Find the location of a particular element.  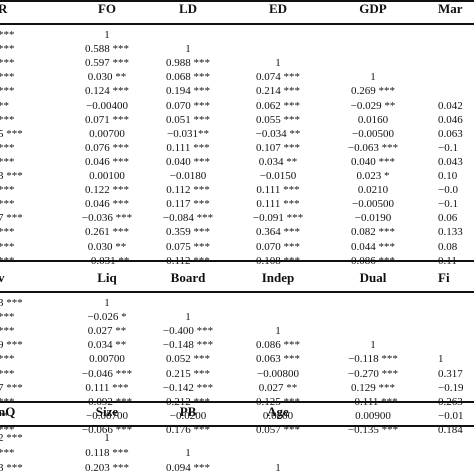

table-cell: 0.988 *** is located at coordinates (188, 63).